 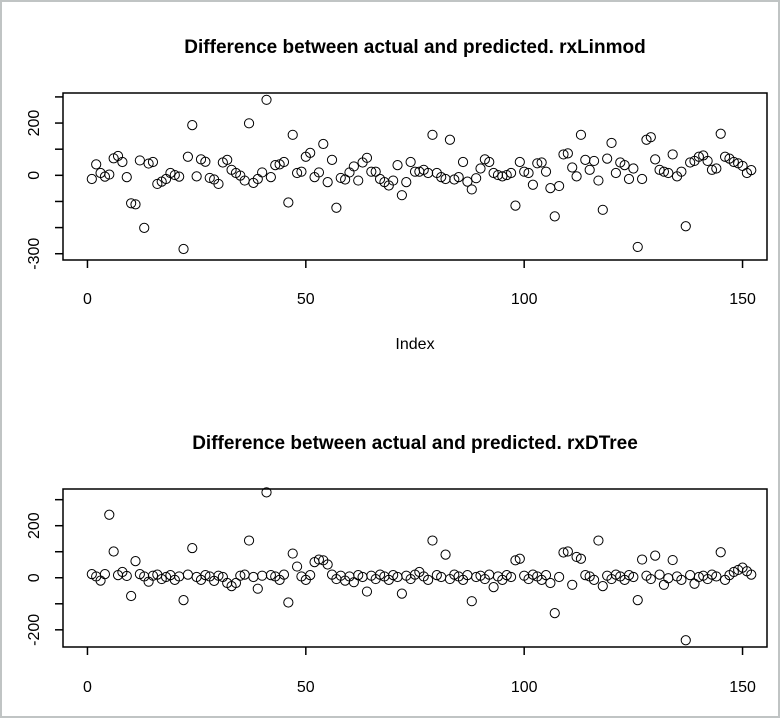 What do you see at coordinates (306, 299) in the screenshot?
I see `x-tick-label: 50` at bounding box center [306, 299].